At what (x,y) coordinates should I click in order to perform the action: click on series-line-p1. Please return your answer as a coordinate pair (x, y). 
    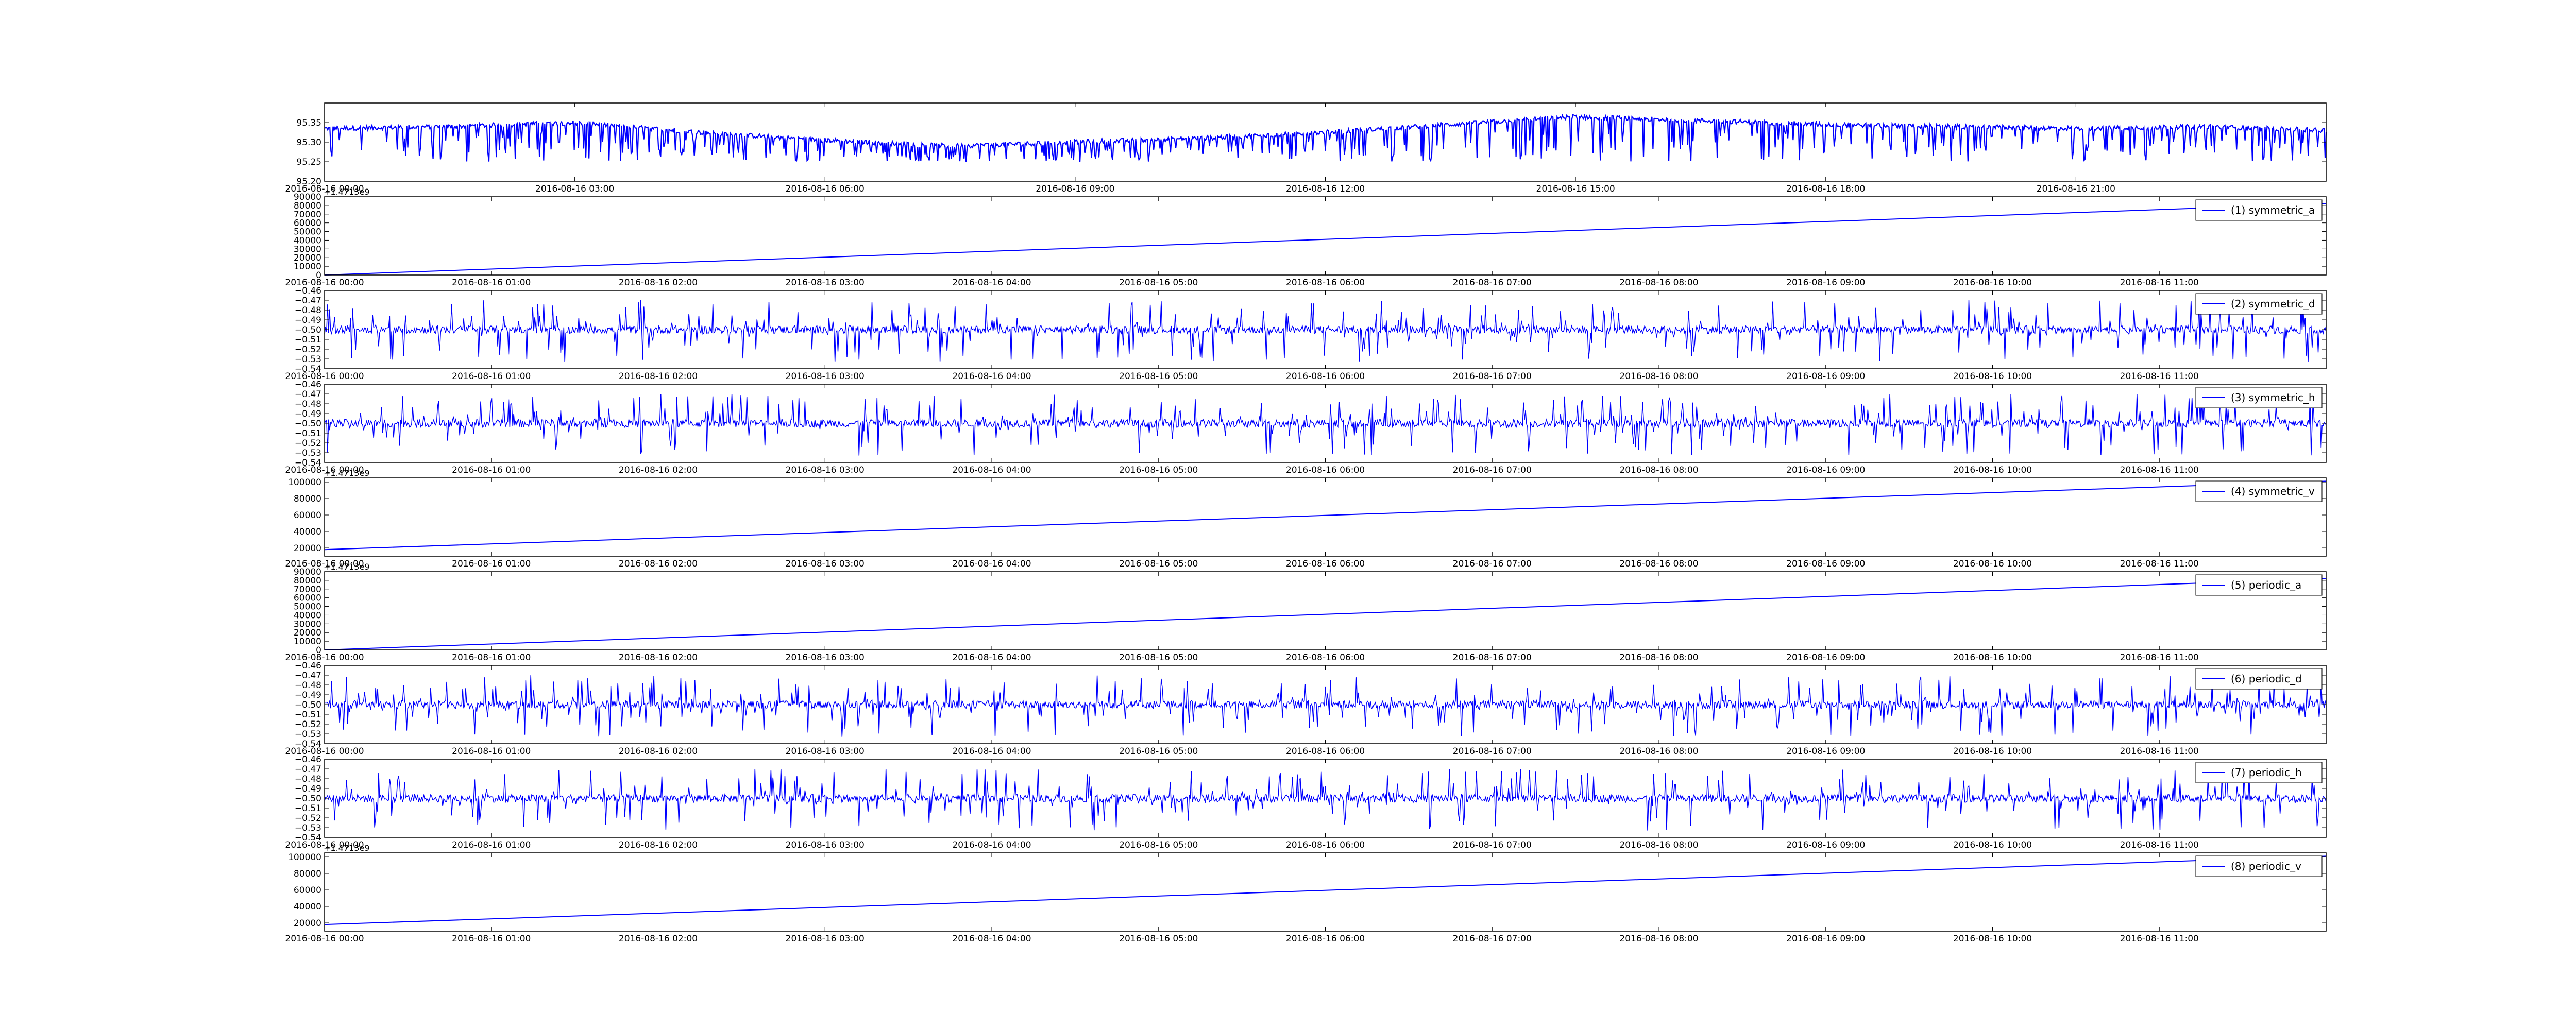
    Looking at the image, I should click on (1325, 240).